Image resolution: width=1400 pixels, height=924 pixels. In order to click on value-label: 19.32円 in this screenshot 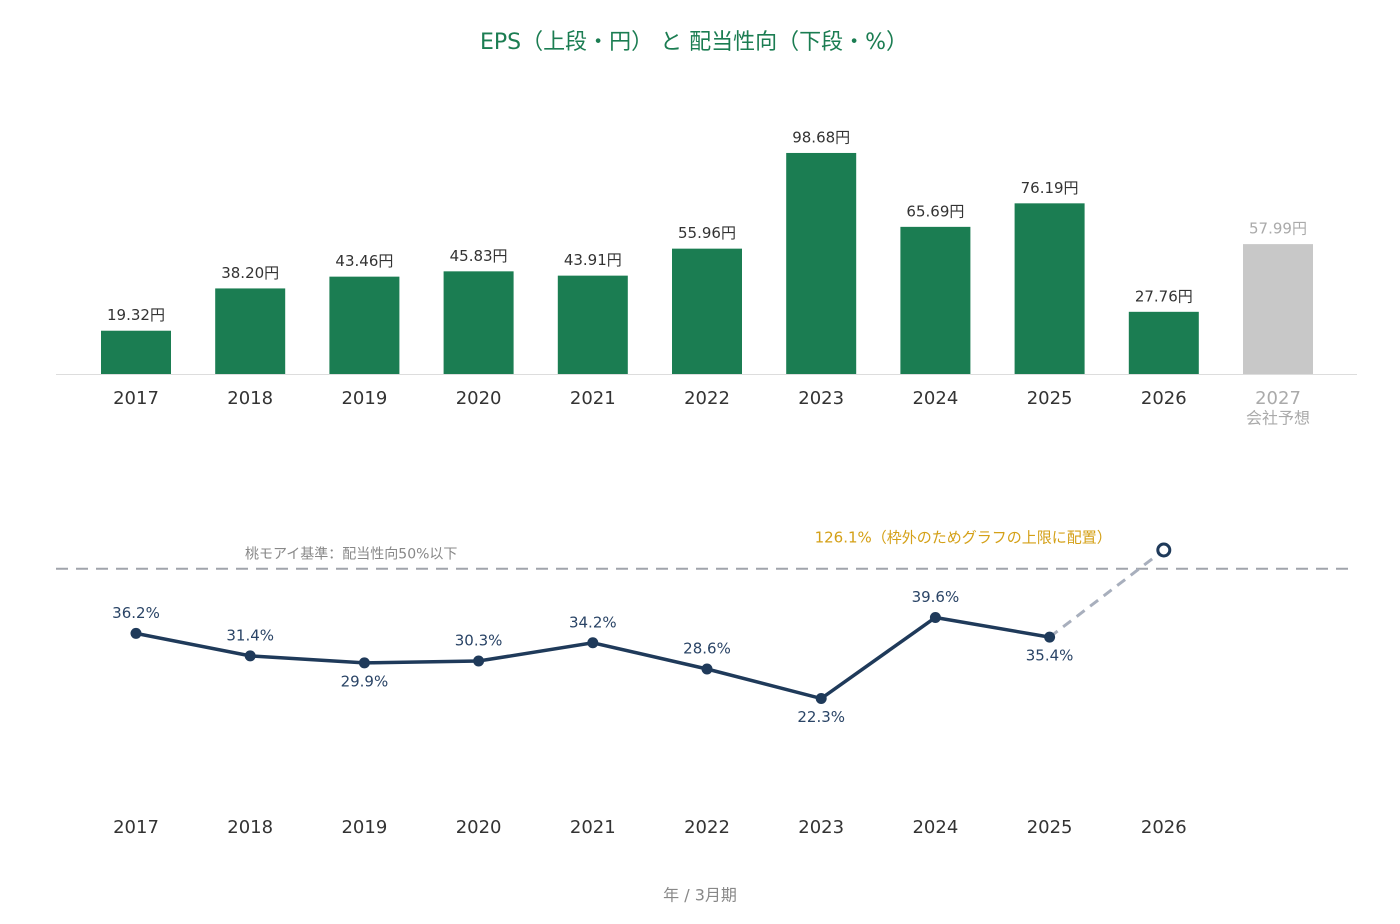, I will do `click(136, 315)`.